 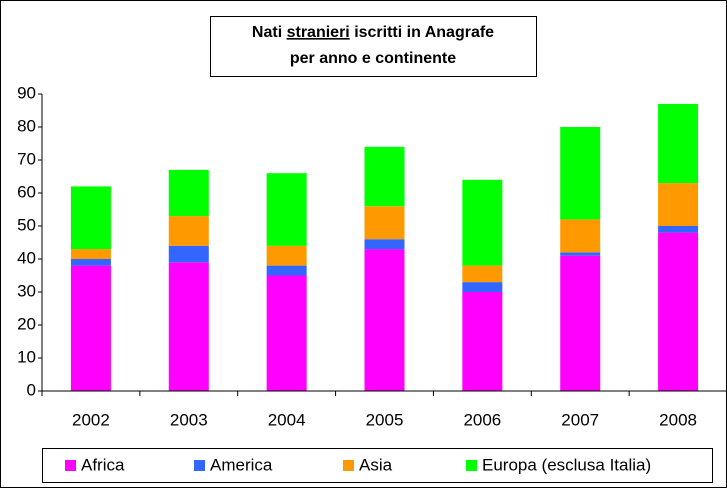 What do you see at coordinates (267, 32) in the screenshot?
I see `title-part: Nati` at bounding box center [267, 32].